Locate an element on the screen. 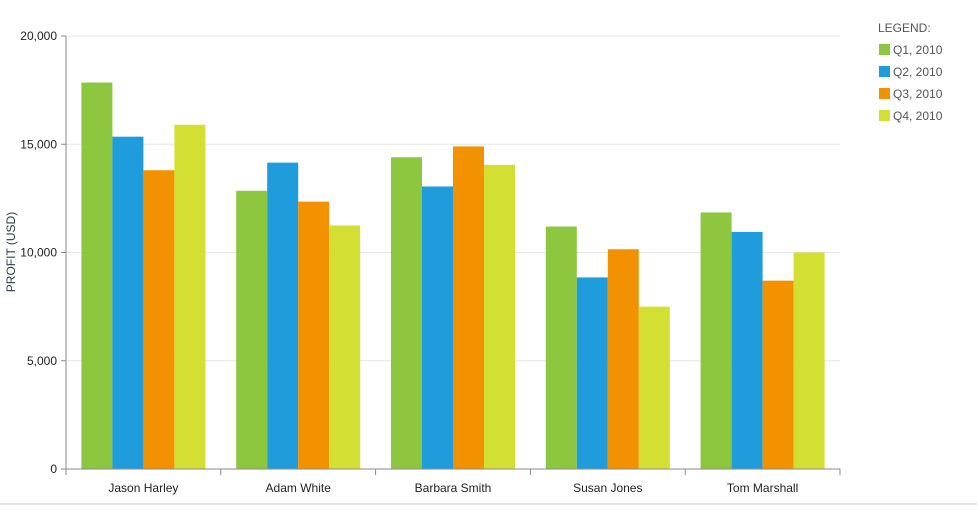 The height and width of the screenshot is (510, 977). y-tick-label: 10,000 is located at coordinates (38, 253).